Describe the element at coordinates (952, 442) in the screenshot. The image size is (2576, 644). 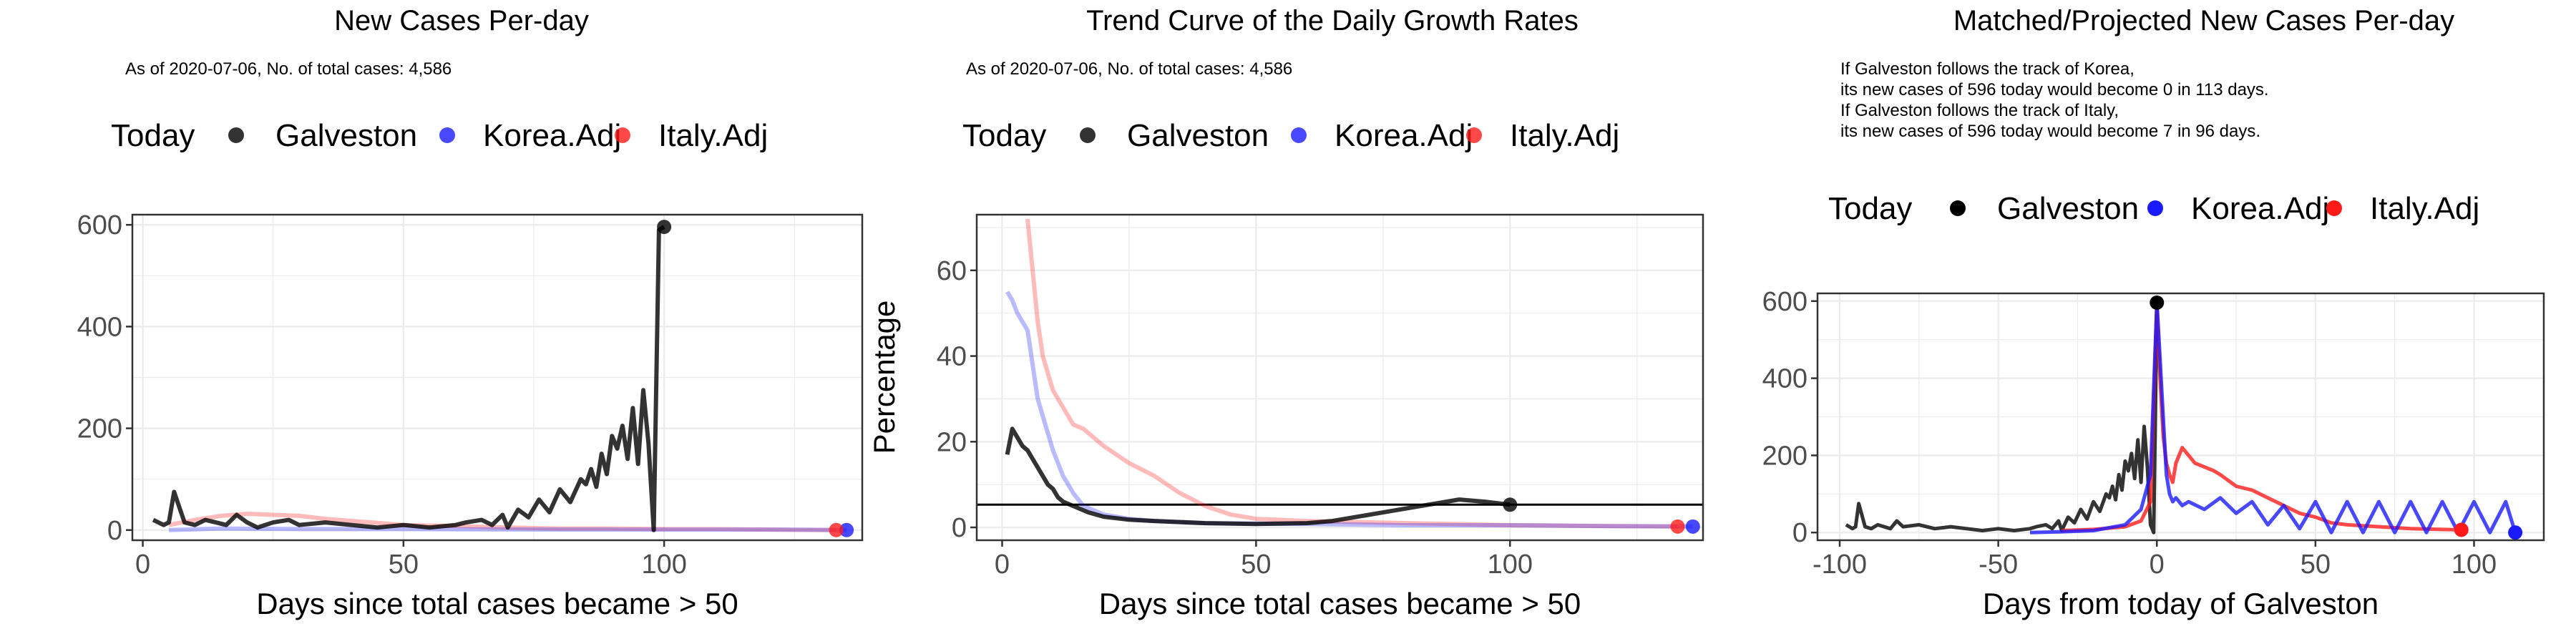
I see `y-tick-label: 20` at that location.